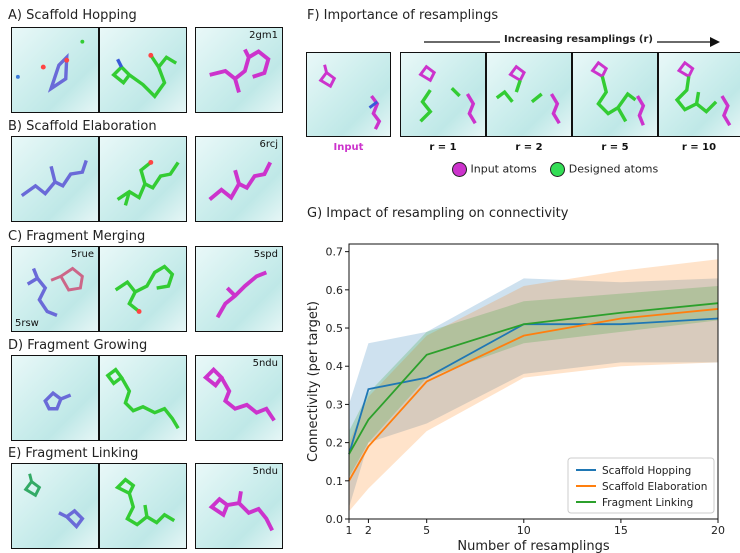  I want to click on x-tick-label-4: 15, so click(621, 530).